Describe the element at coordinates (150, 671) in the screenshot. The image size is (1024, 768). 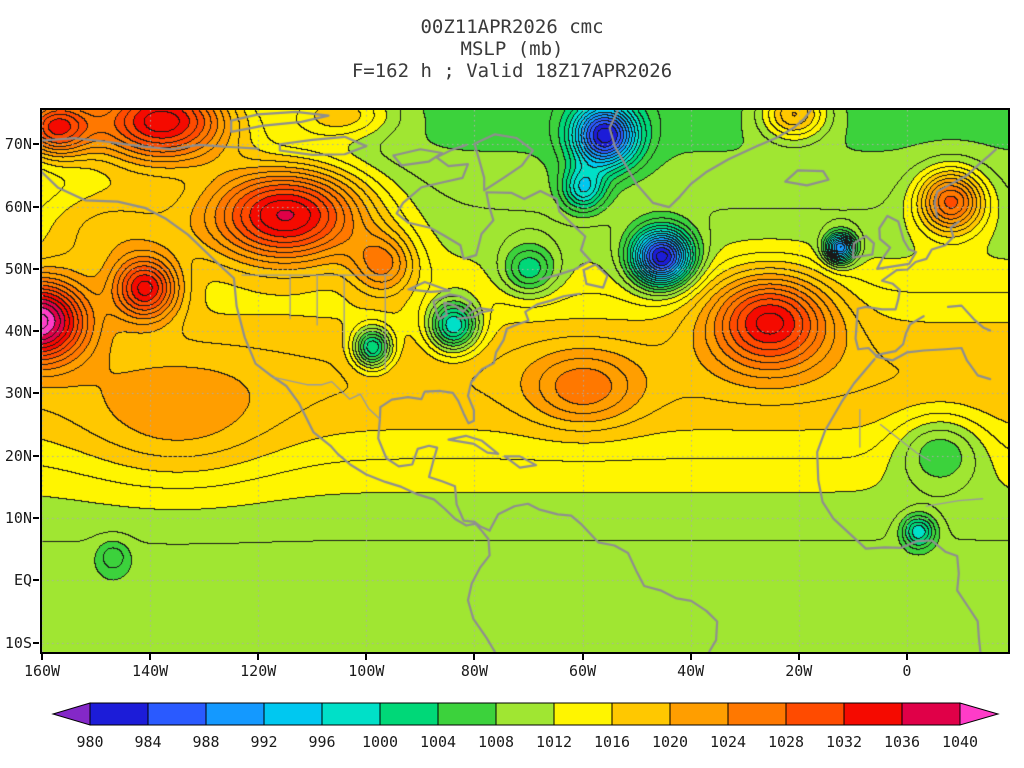
I see `x-tick-label: 140W` at that location.